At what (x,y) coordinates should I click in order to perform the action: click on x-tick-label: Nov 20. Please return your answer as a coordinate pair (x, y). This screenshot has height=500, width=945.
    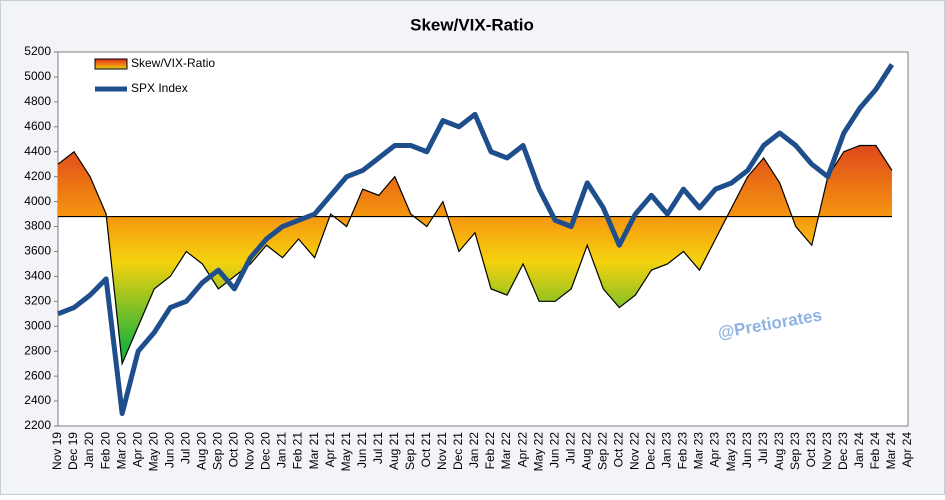
    Looking at the image, I should click on (250, 451).